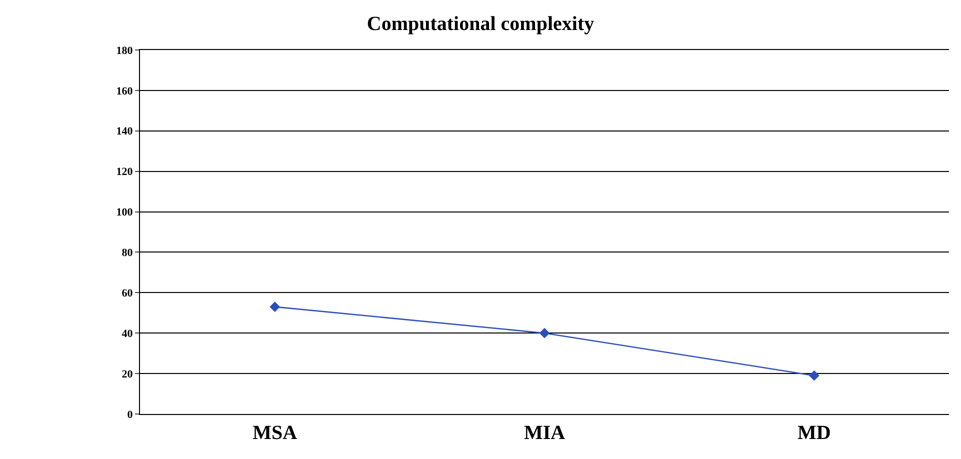  What do you see at coordinates (130, 414) in the screenshot?
I see `y-tick-label: 0` at bounding box center [130, 414].